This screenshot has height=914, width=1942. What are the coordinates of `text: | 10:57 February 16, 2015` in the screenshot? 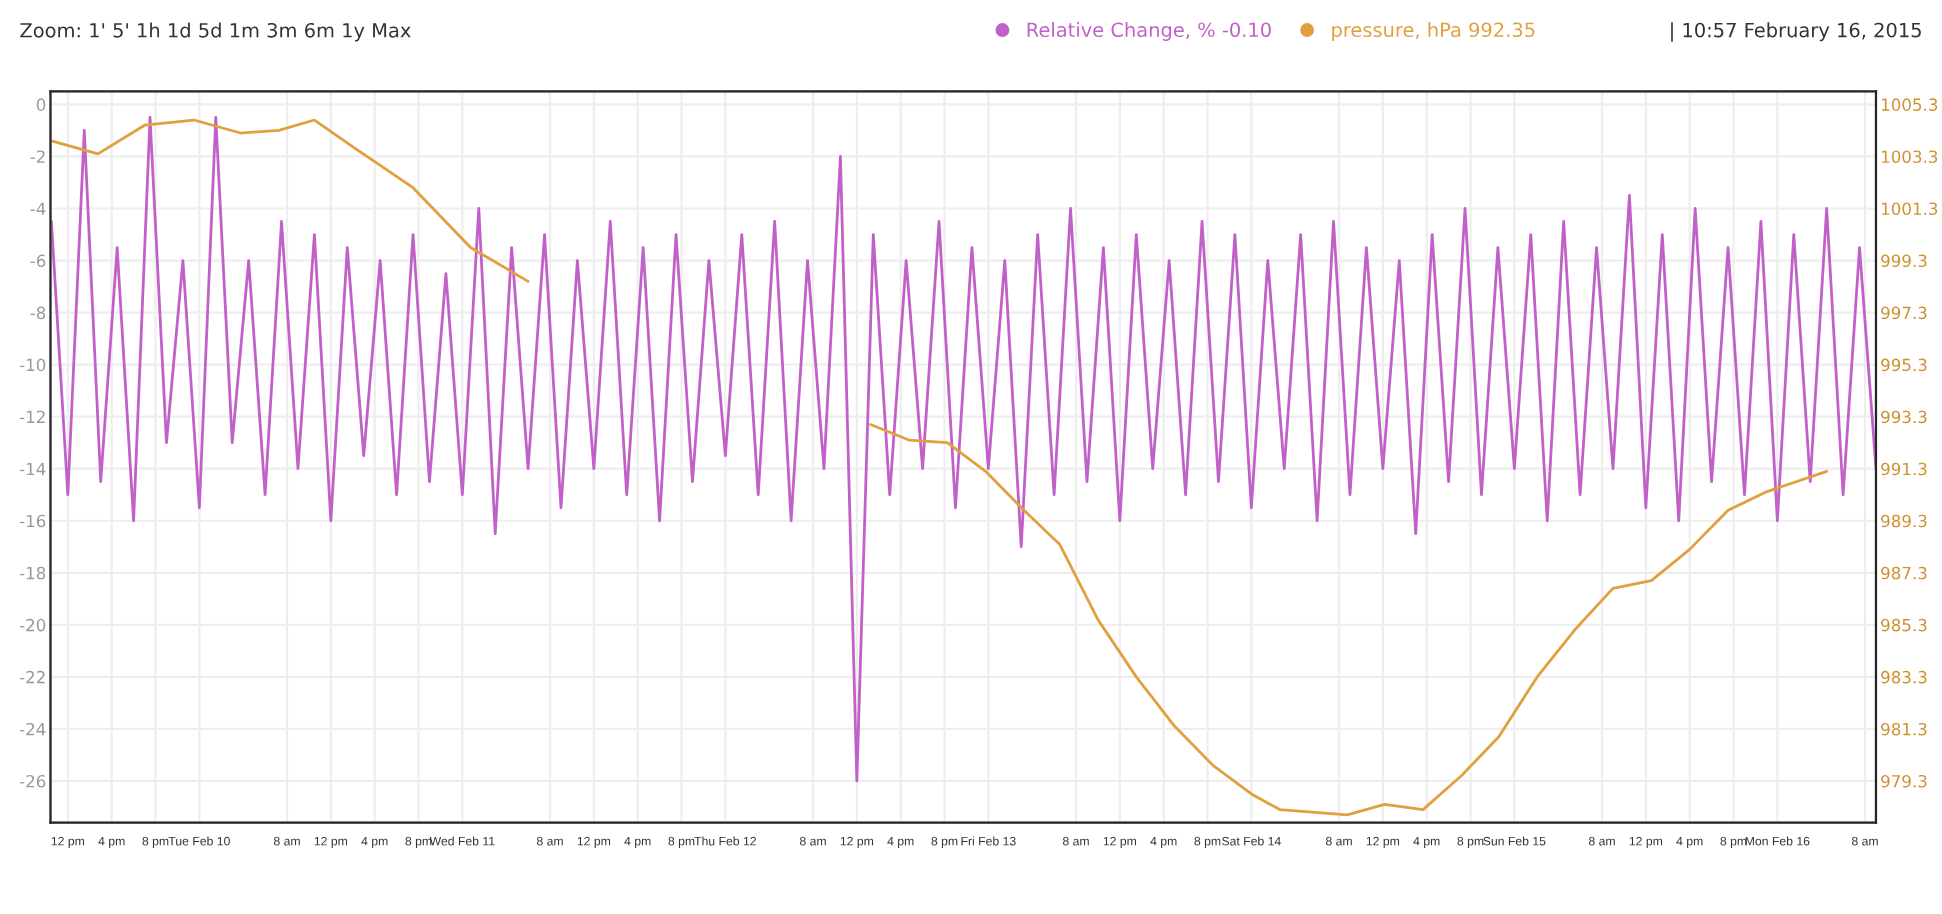 It's located at (1796, 32).